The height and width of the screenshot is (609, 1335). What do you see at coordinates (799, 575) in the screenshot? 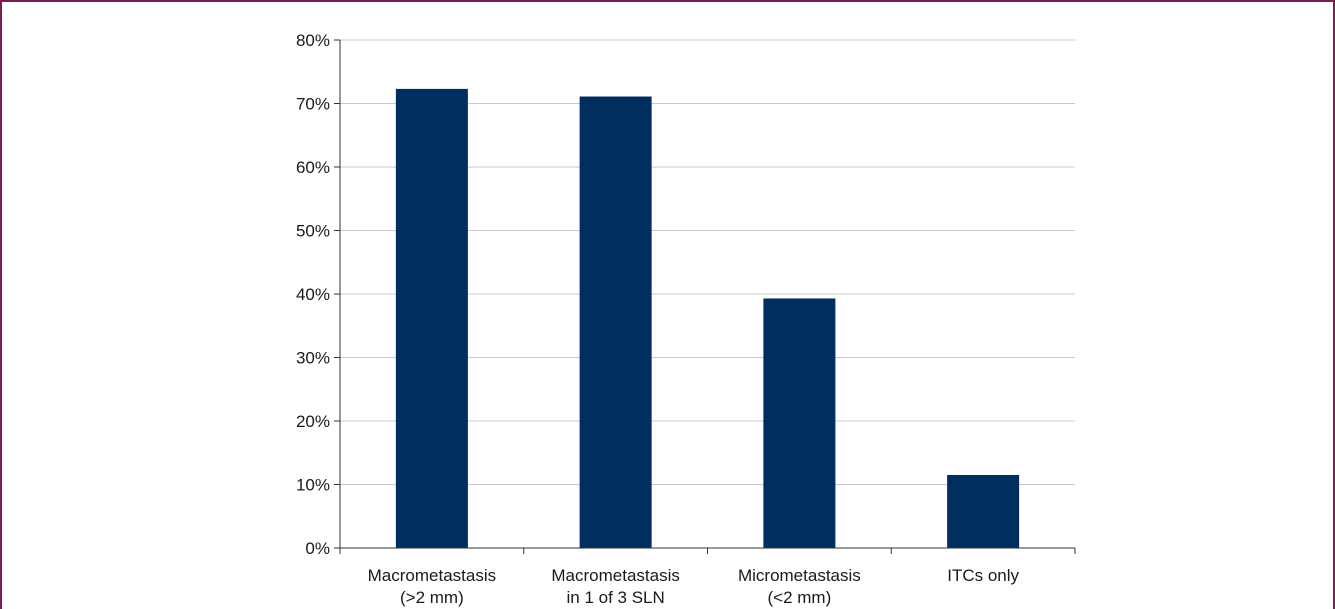
I see `x-category-label-line: Micrometastasis` at bounding box center [799, 575].